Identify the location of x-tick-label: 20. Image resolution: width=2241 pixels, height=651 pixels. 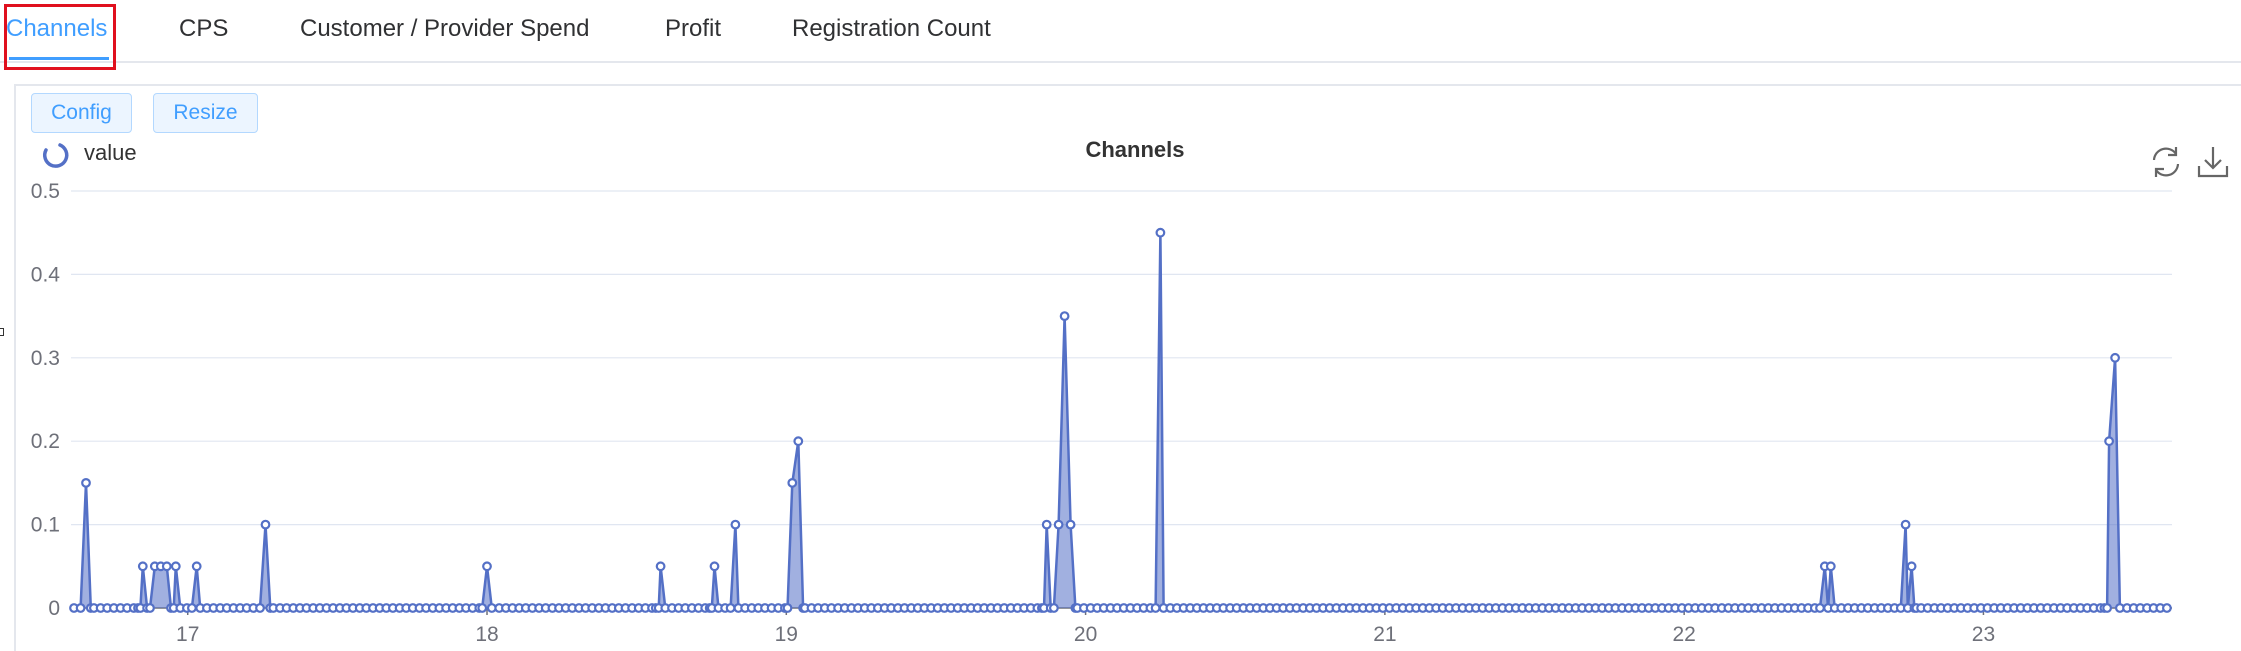
(1085, 634).